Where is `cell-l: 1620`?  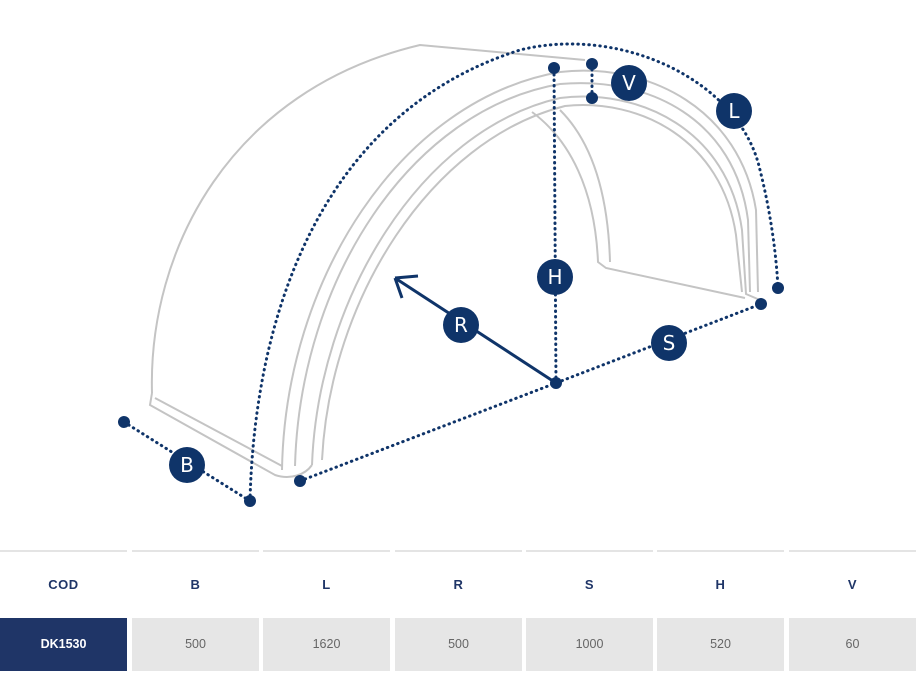
cell-l: 1620 is located at coordinates (326, 644).